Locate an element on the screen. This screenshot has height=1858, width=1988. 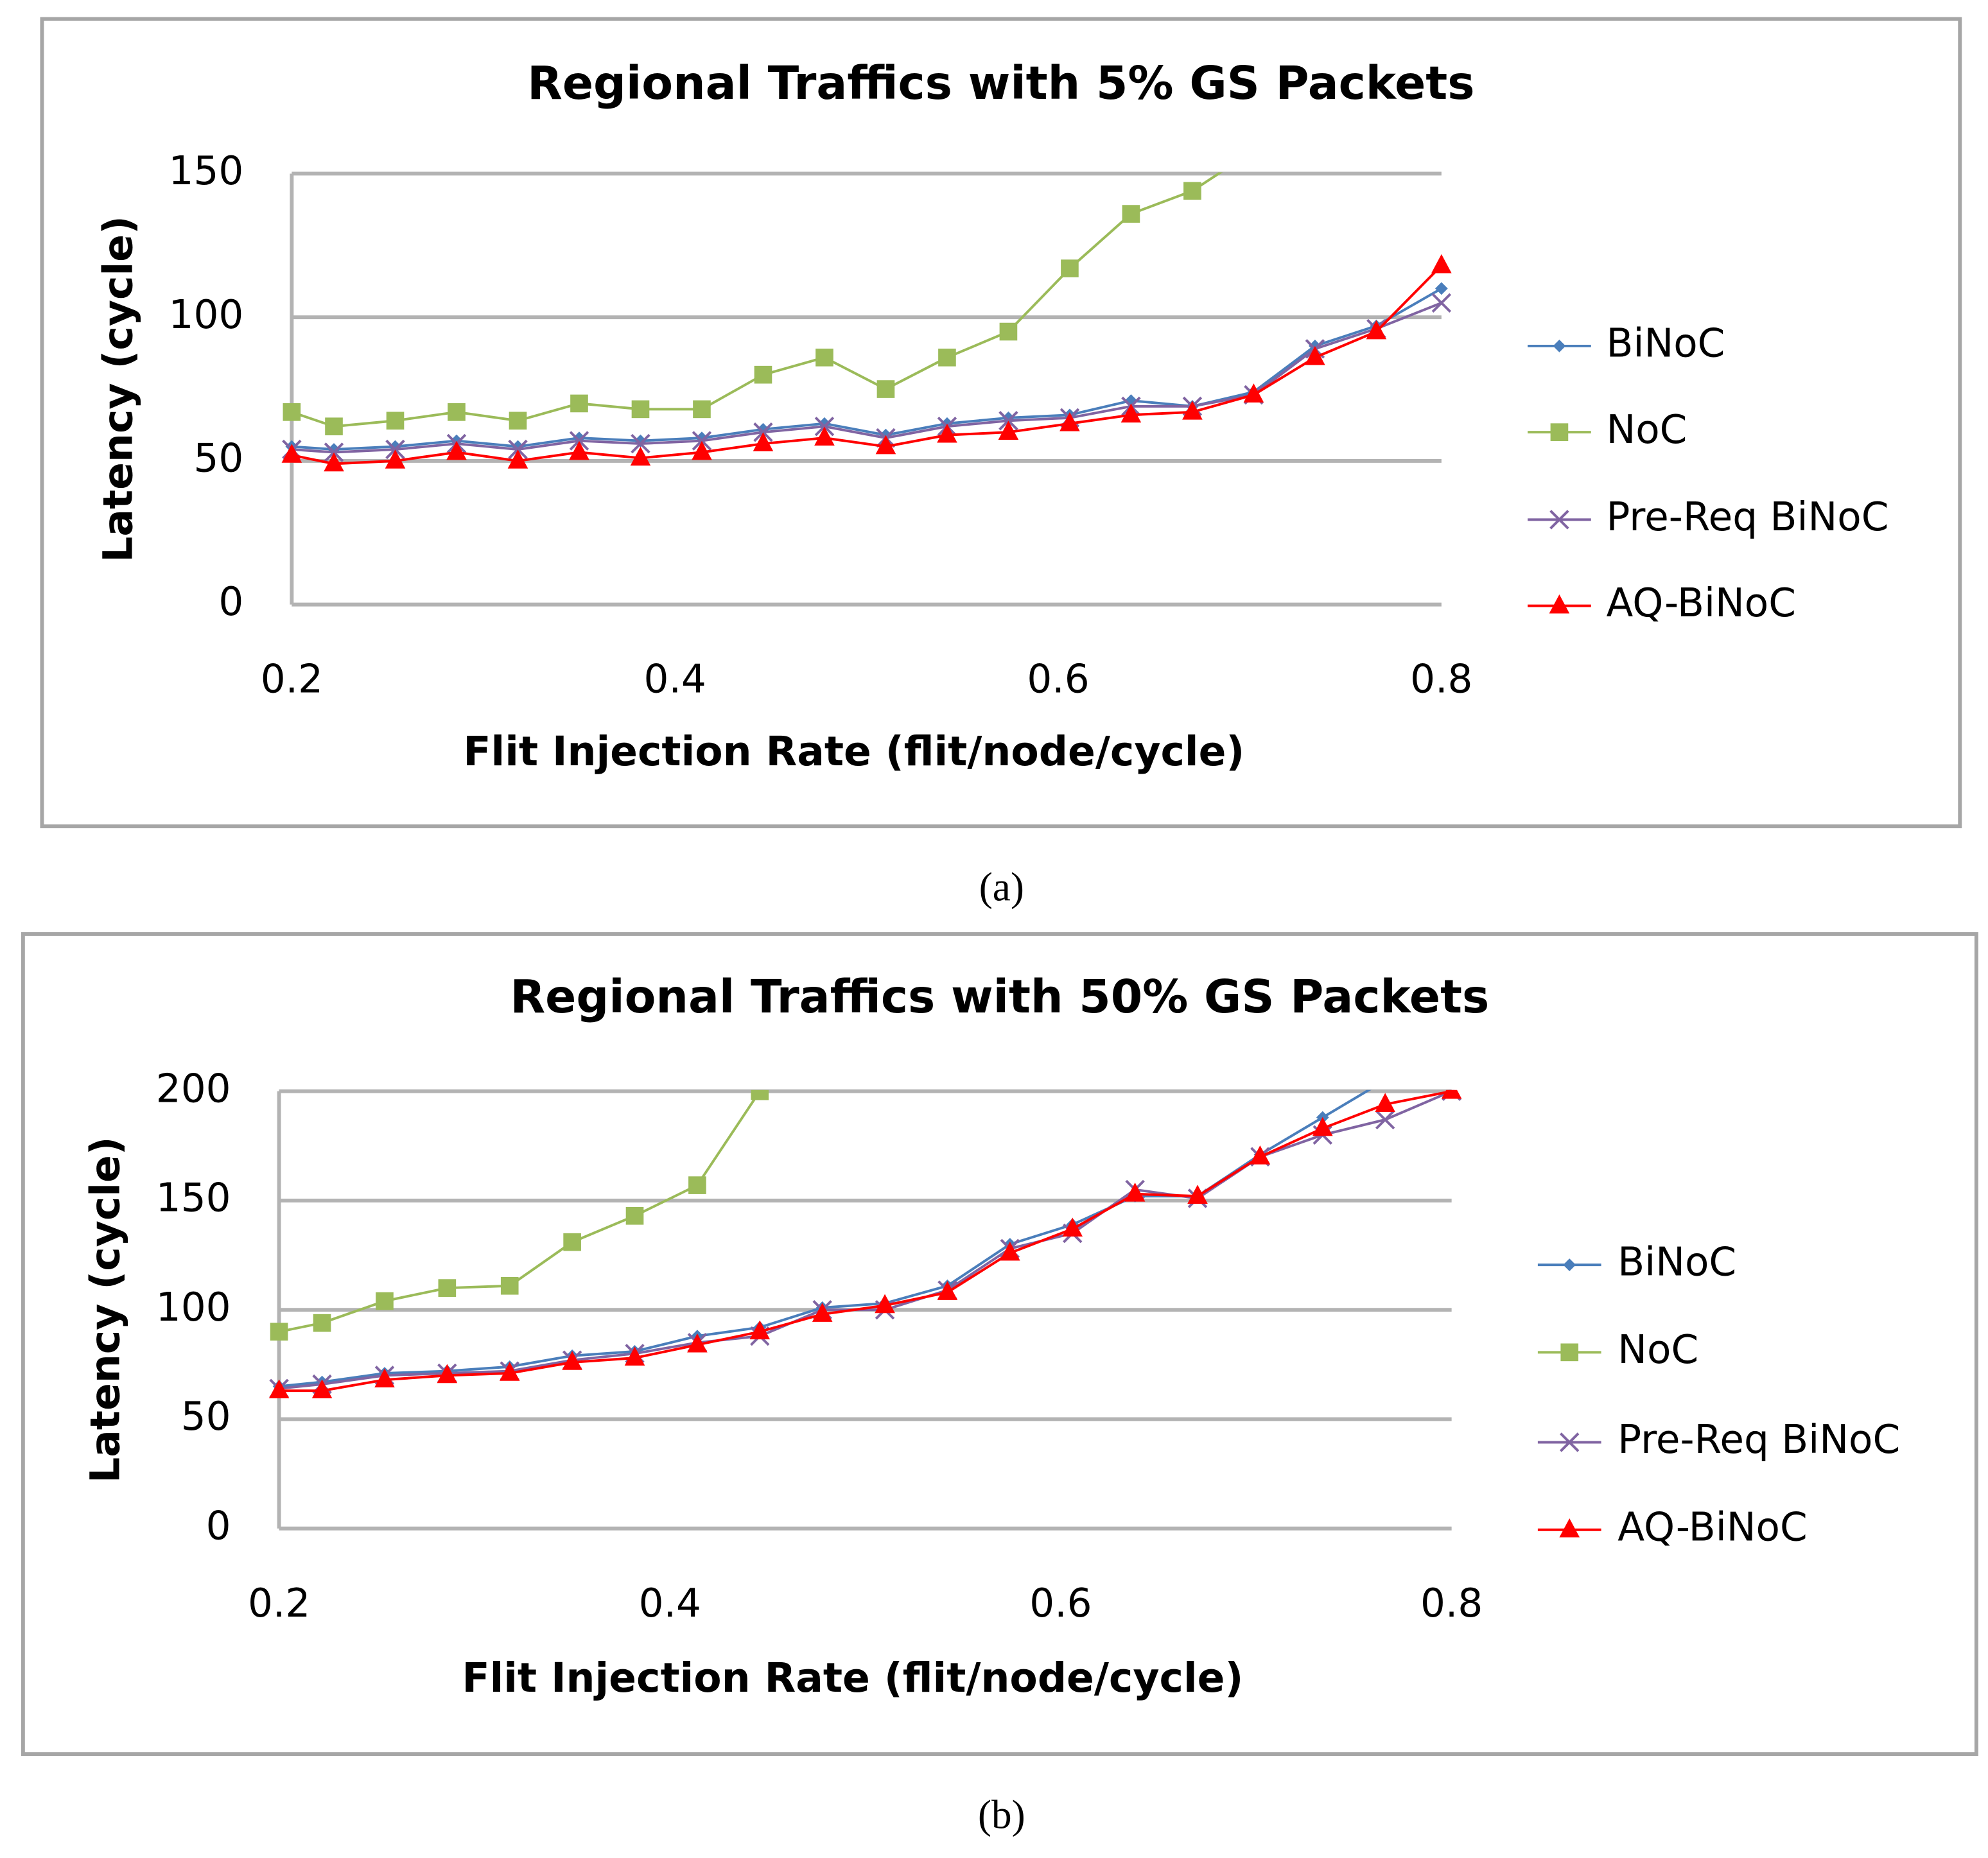
legend-label: BiNoC is located at coordinates (1665, 344).